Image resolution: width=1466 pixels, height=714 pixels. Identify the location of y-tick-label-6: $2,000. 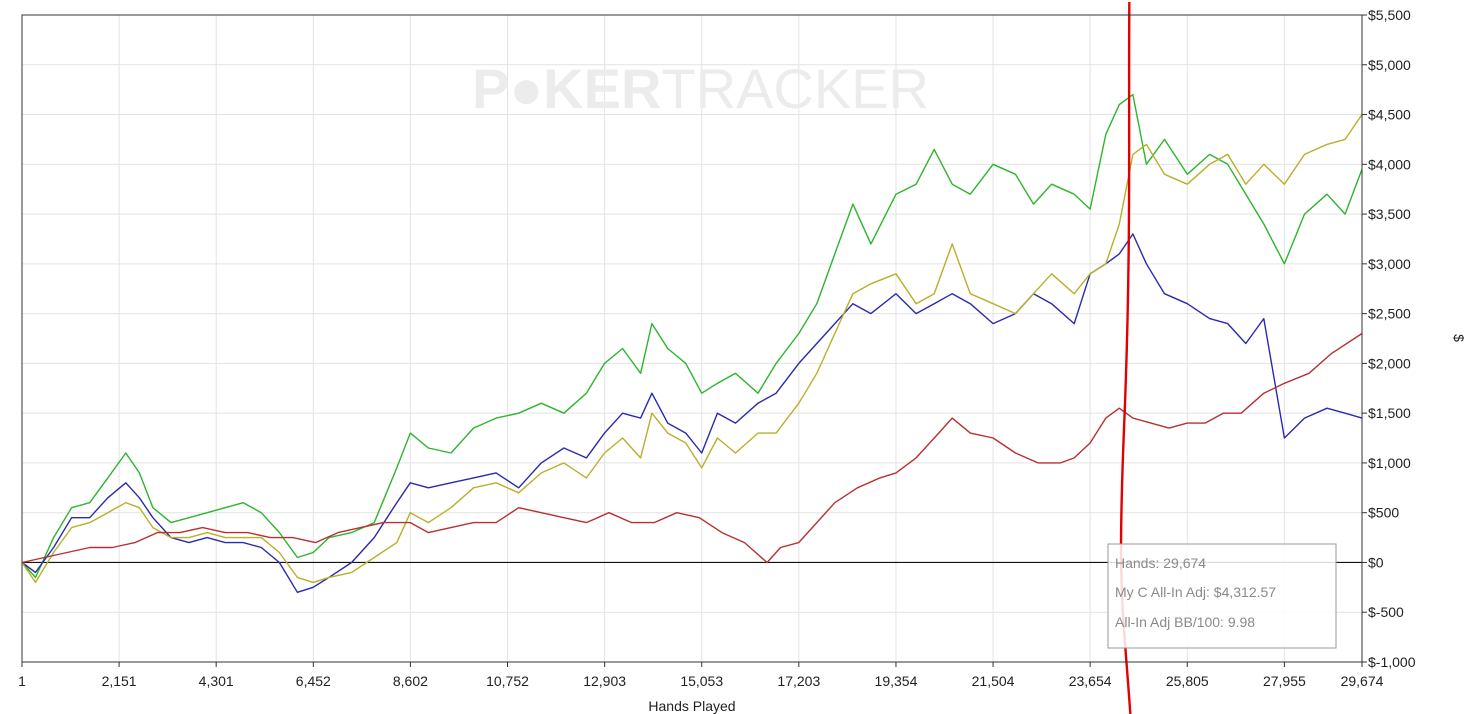
(1389, 363).